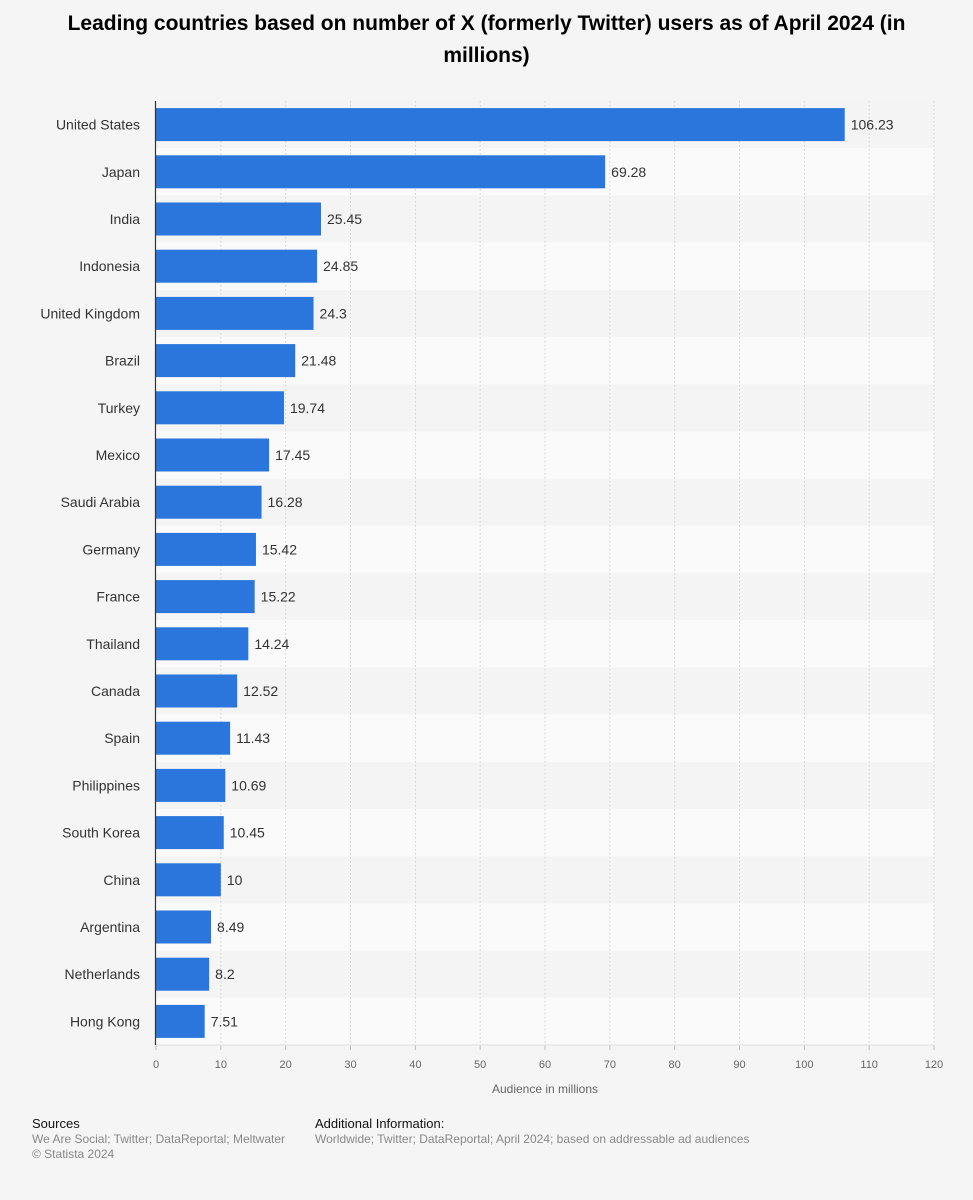  What do you see at coordinates (248, 785) in the screenshot?
I see `value-label: 10.69` at bounding box center [248, 785].